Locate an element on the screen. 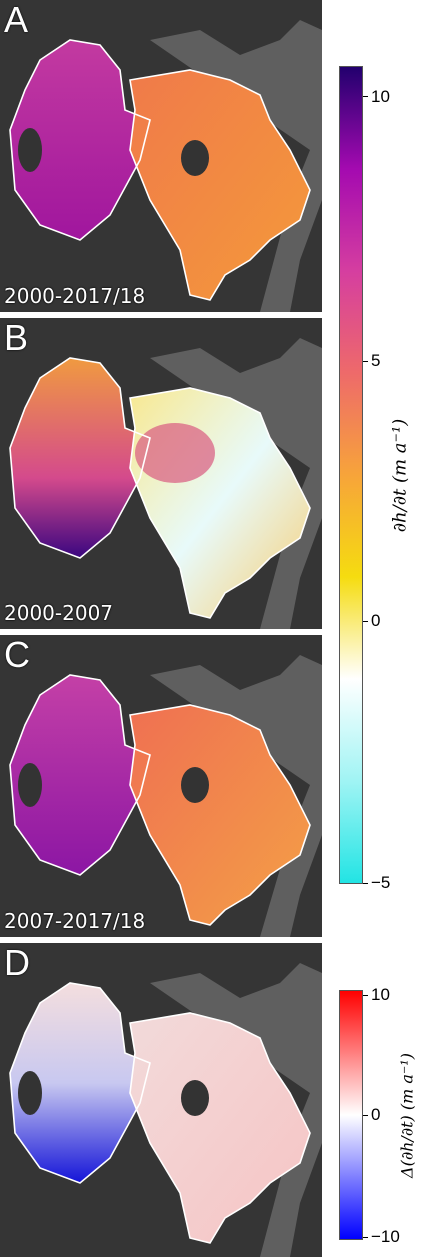 The height and width of the screenshot is (1257, 429). panel-letter: C is located at coordinates (17, 655).